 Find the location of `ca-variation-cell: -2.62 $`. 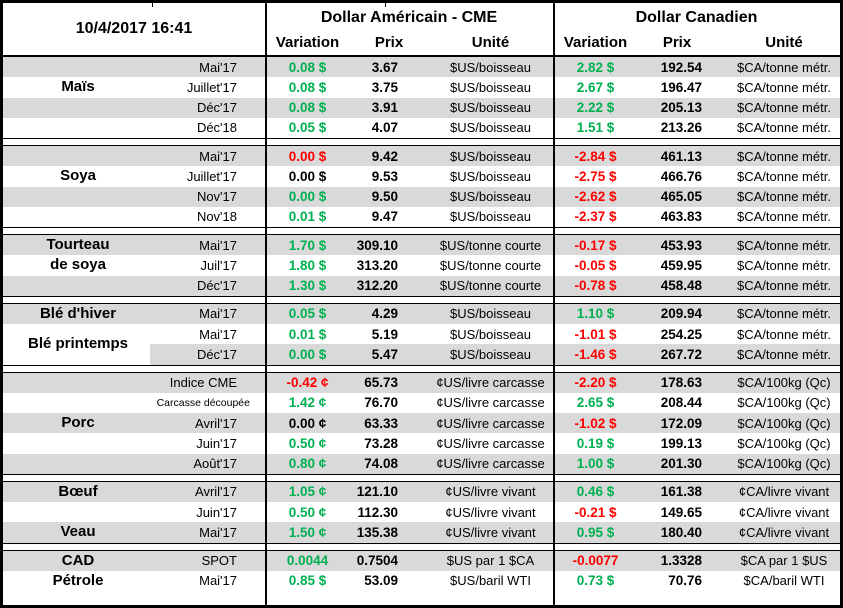

ca-variation-cell: -2.62 $ is located at coordinates (595, 197).